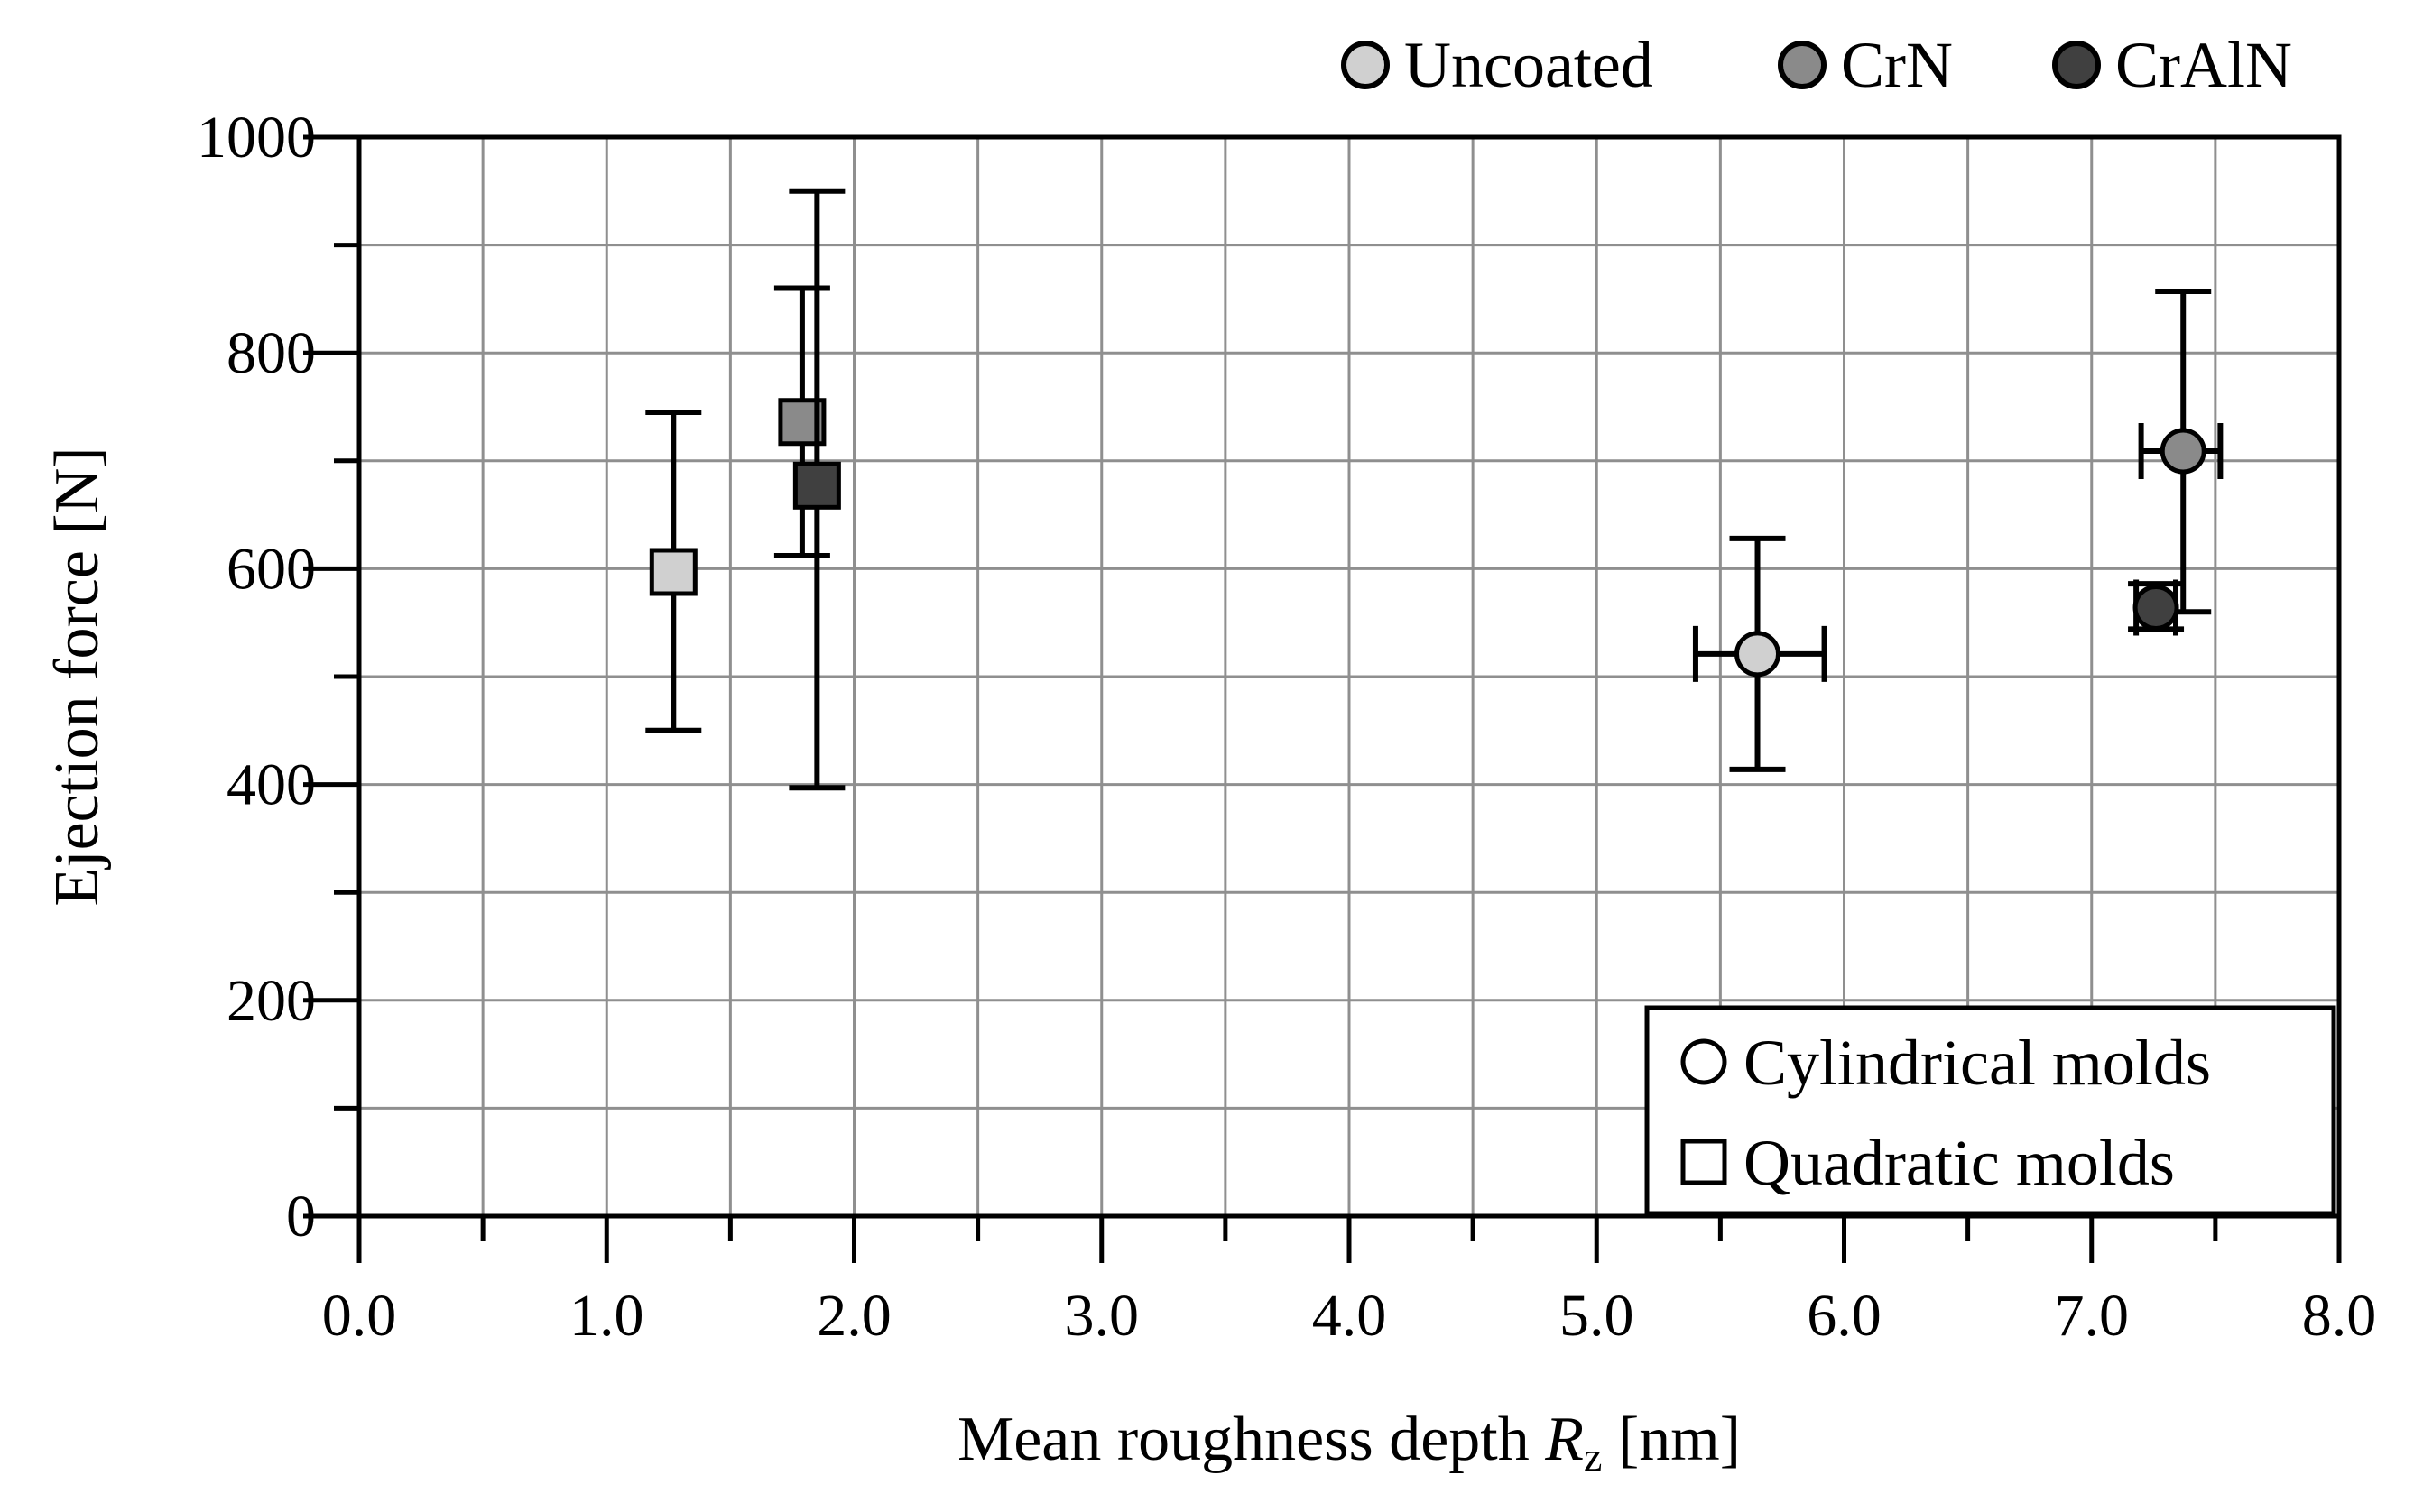 The height and width of the screenshot is (1512, 2414). What do you see at coordinates (1596, 1316) in the screenshot?
I see `x-tick-label: 5.0` at bounding box center [1596, 1316].